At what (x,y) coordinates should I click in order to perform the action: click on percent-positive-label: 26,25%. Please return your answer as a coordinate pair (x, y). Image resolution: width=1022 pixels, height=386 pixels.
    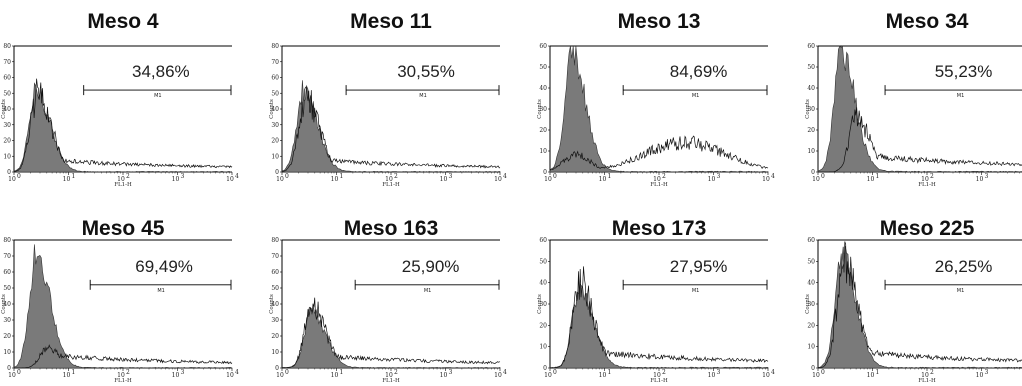
    Looking at the image, I should click on (964, 266).